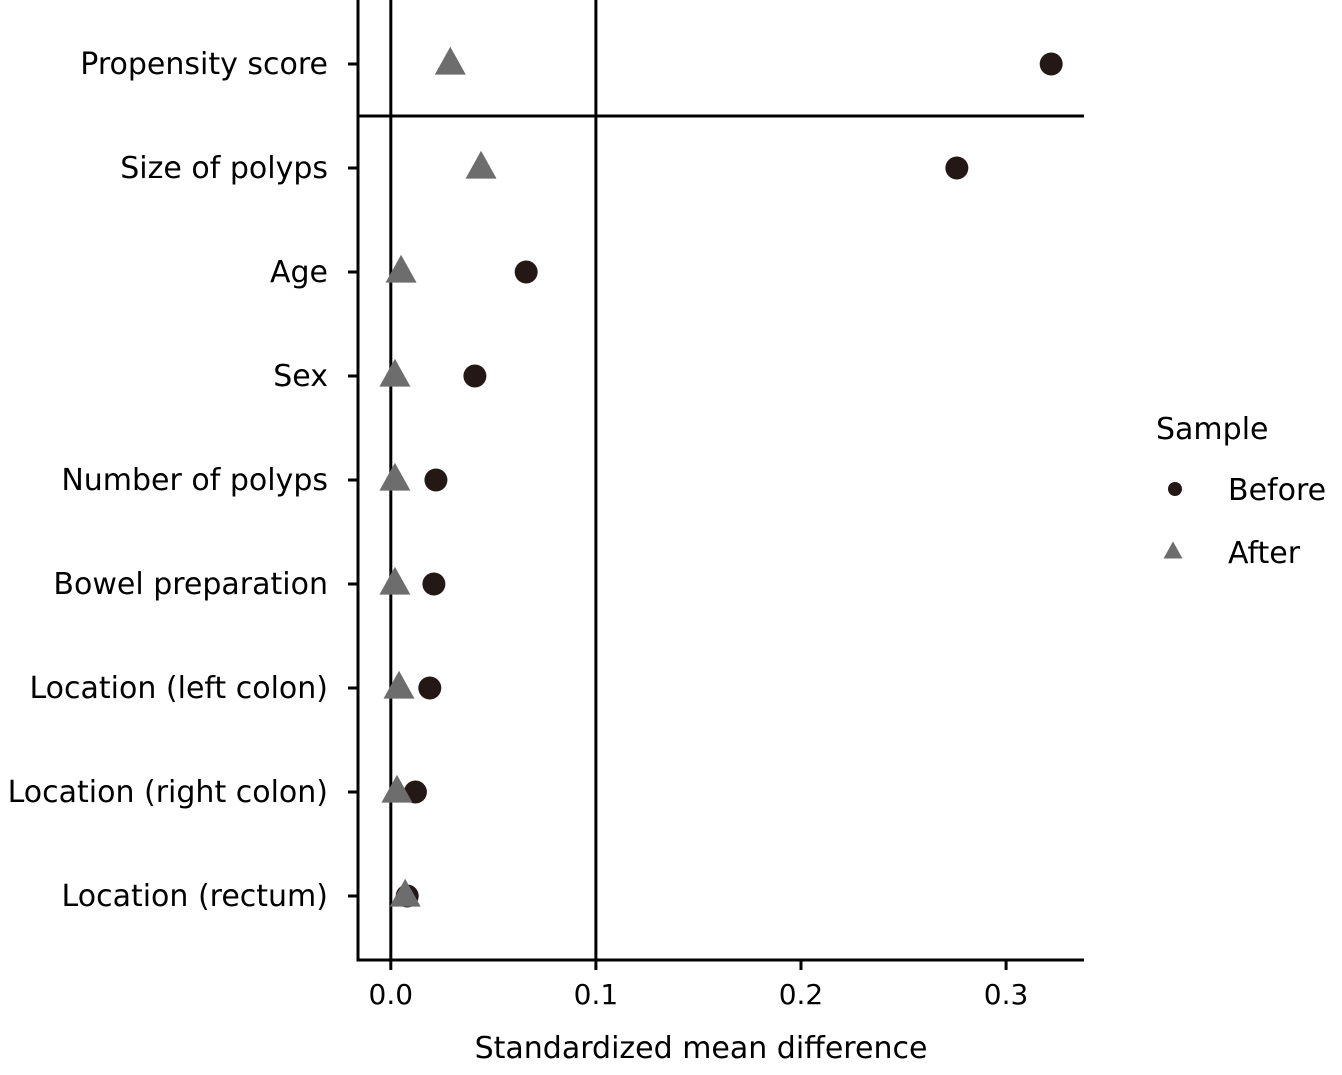 Image resolution: width=1342 pixels, height=1075 pixels. Describe the element at coordinates (699, 985) in the screenshot. I see `x-axis: 0.0 0.1 0.2 0.3` at that location.